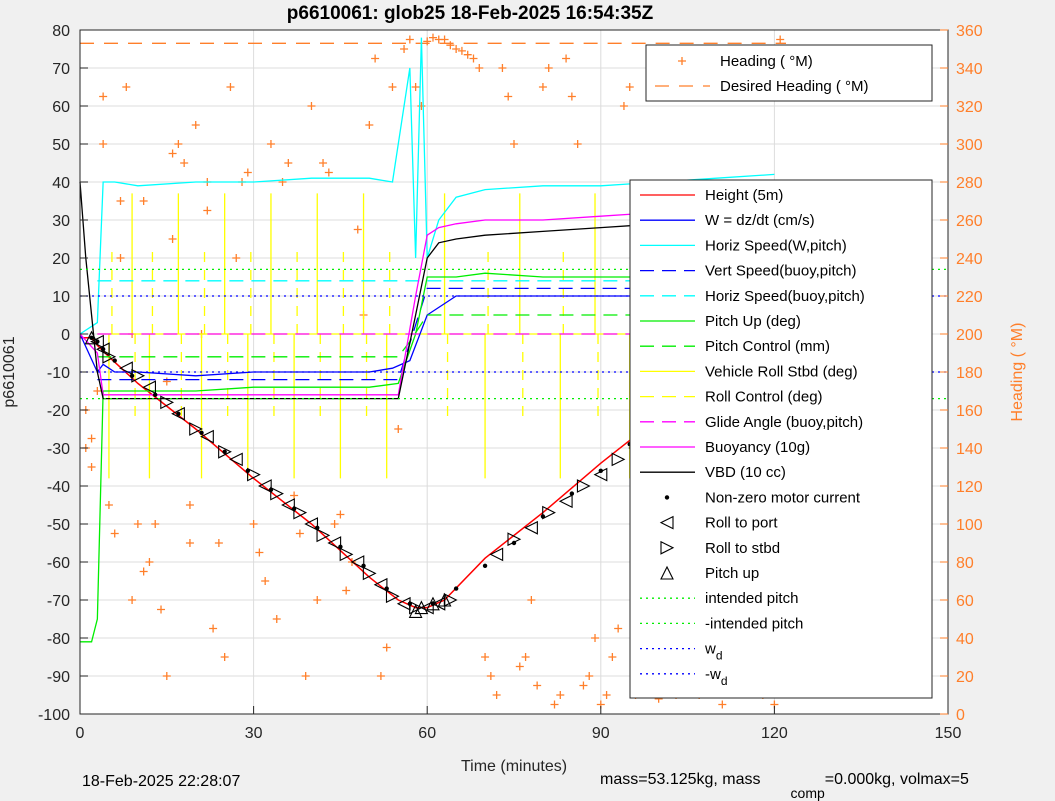  What do you see at coordinates (776, 245) in the screenshot?
I see `legend-label: Horiz Speed(W,pitch)` at bounding box center [776, 245].